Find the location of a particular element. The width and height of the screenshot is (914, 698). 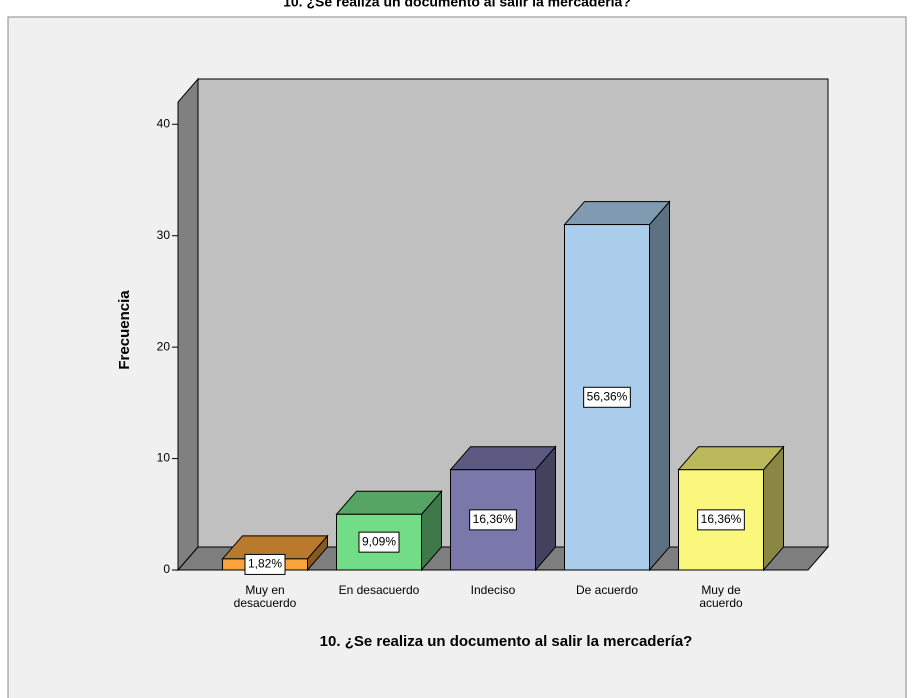

x-tick-label-box: Indeciso is located at coordinates (493, 590).